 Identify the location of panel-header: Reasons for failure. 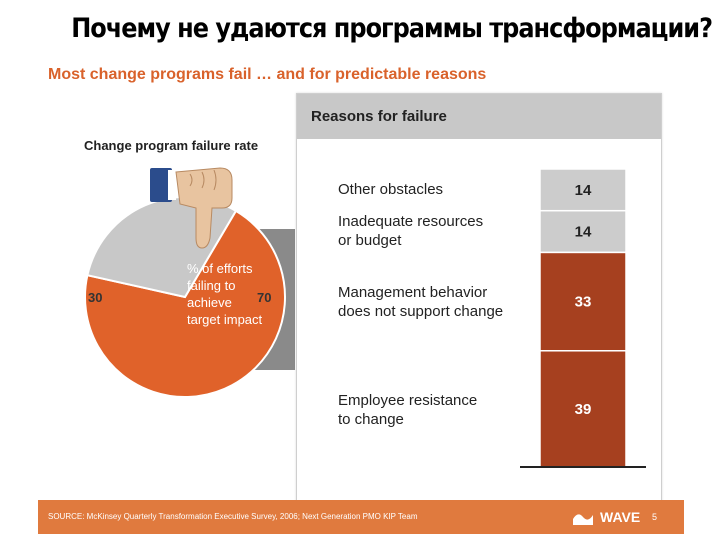
(479, 116).